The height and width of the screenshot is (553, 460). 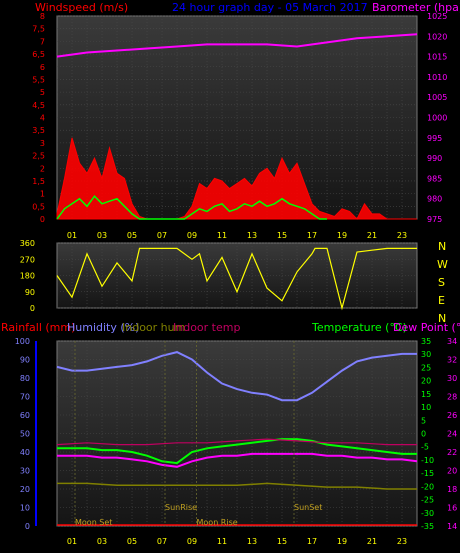 What do you see at coordinates (437, 16) in the screenshot?
I see `barometer-tick-label: 1025` at bounding box center [437, 16].